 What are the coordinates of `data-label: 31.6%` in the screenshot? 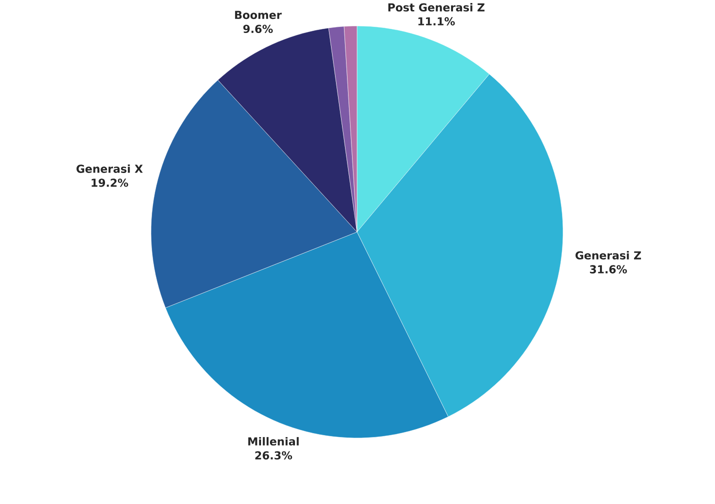 It's located at (608, 269).